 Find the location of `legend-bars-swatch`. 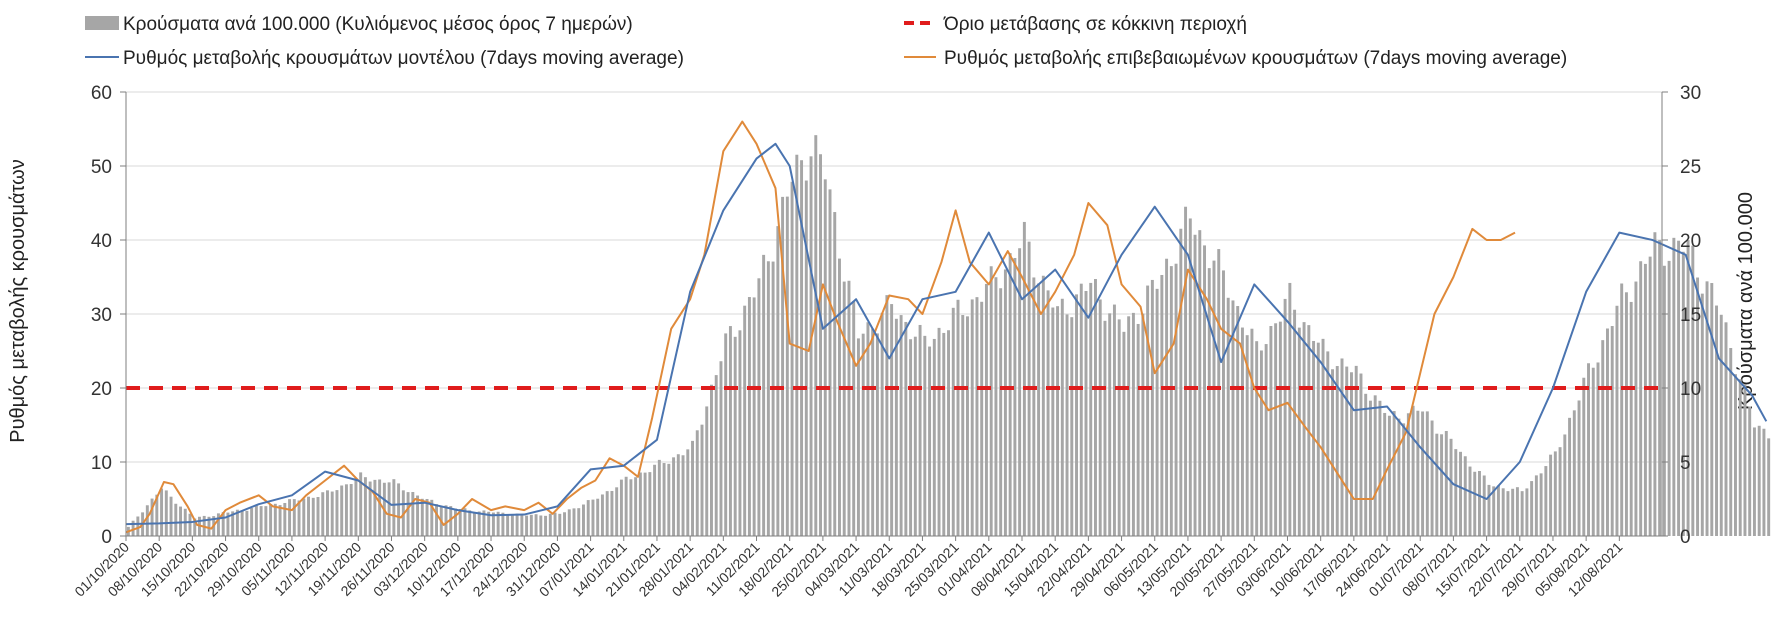

legend-bars-swatch is located at coordinates (102, 23).